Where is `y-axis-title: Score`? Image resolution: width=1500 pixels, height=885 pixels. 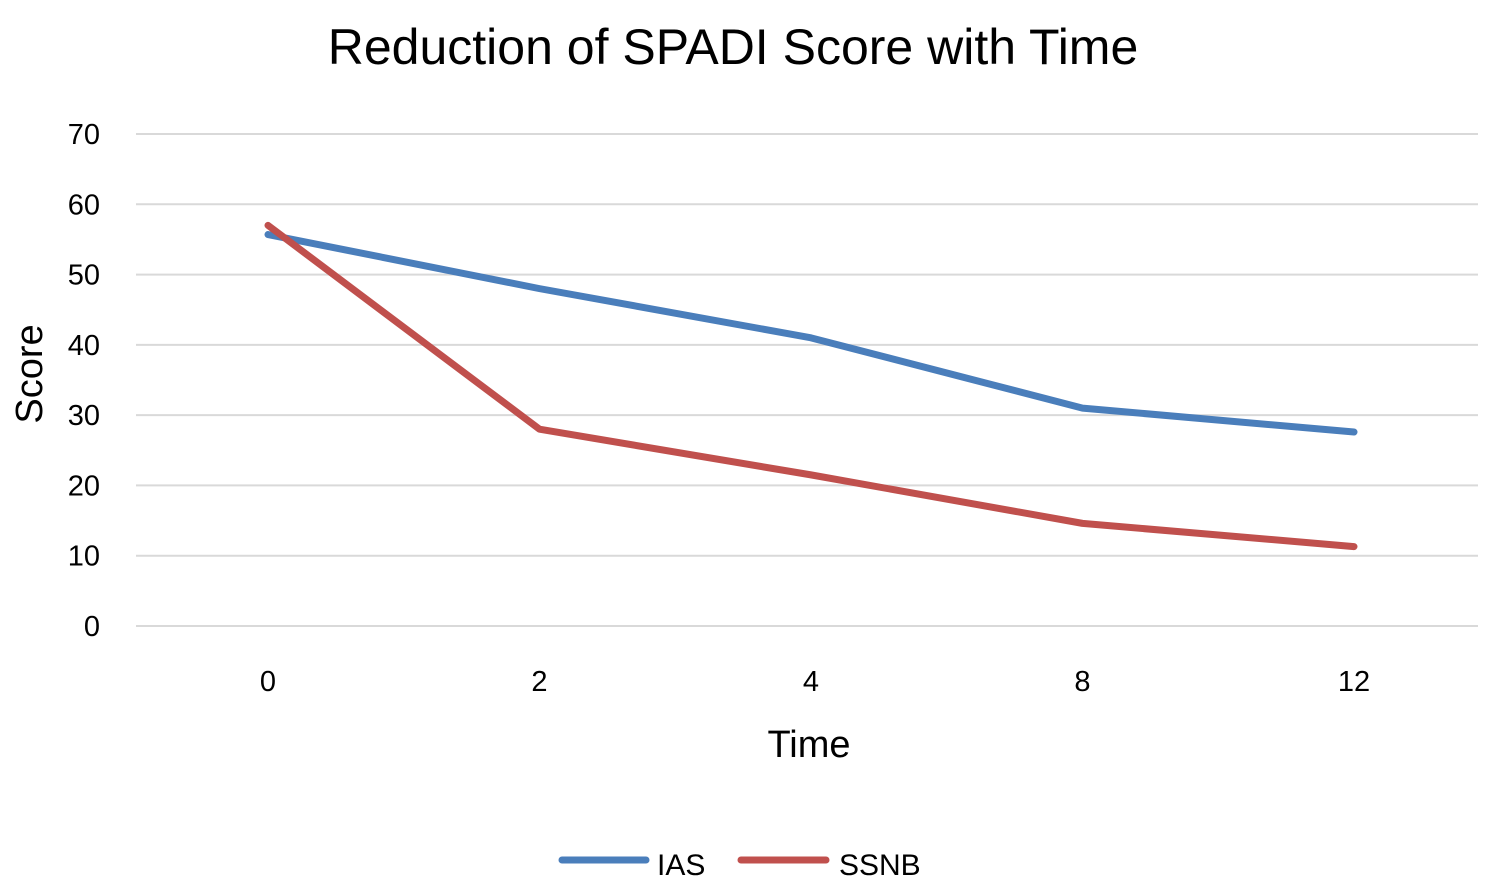 y-axis-title: Score is located at coordinates (30, 373).